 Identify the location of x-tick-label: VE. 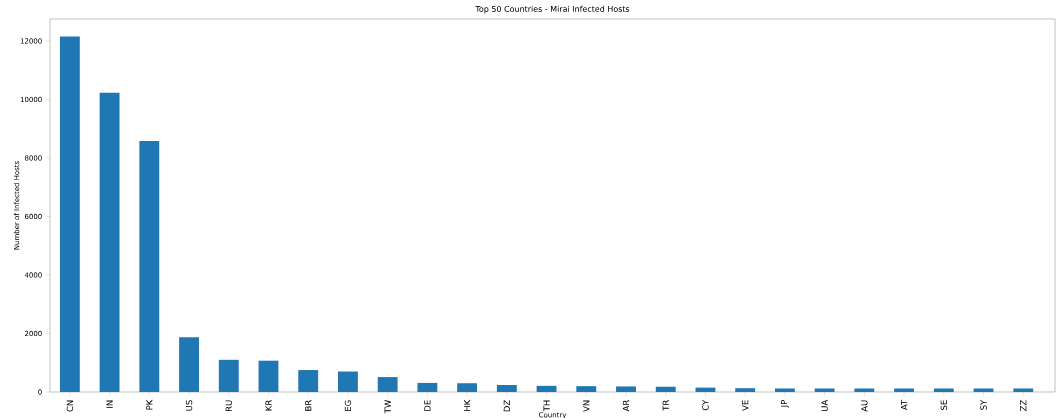
(745, 405).